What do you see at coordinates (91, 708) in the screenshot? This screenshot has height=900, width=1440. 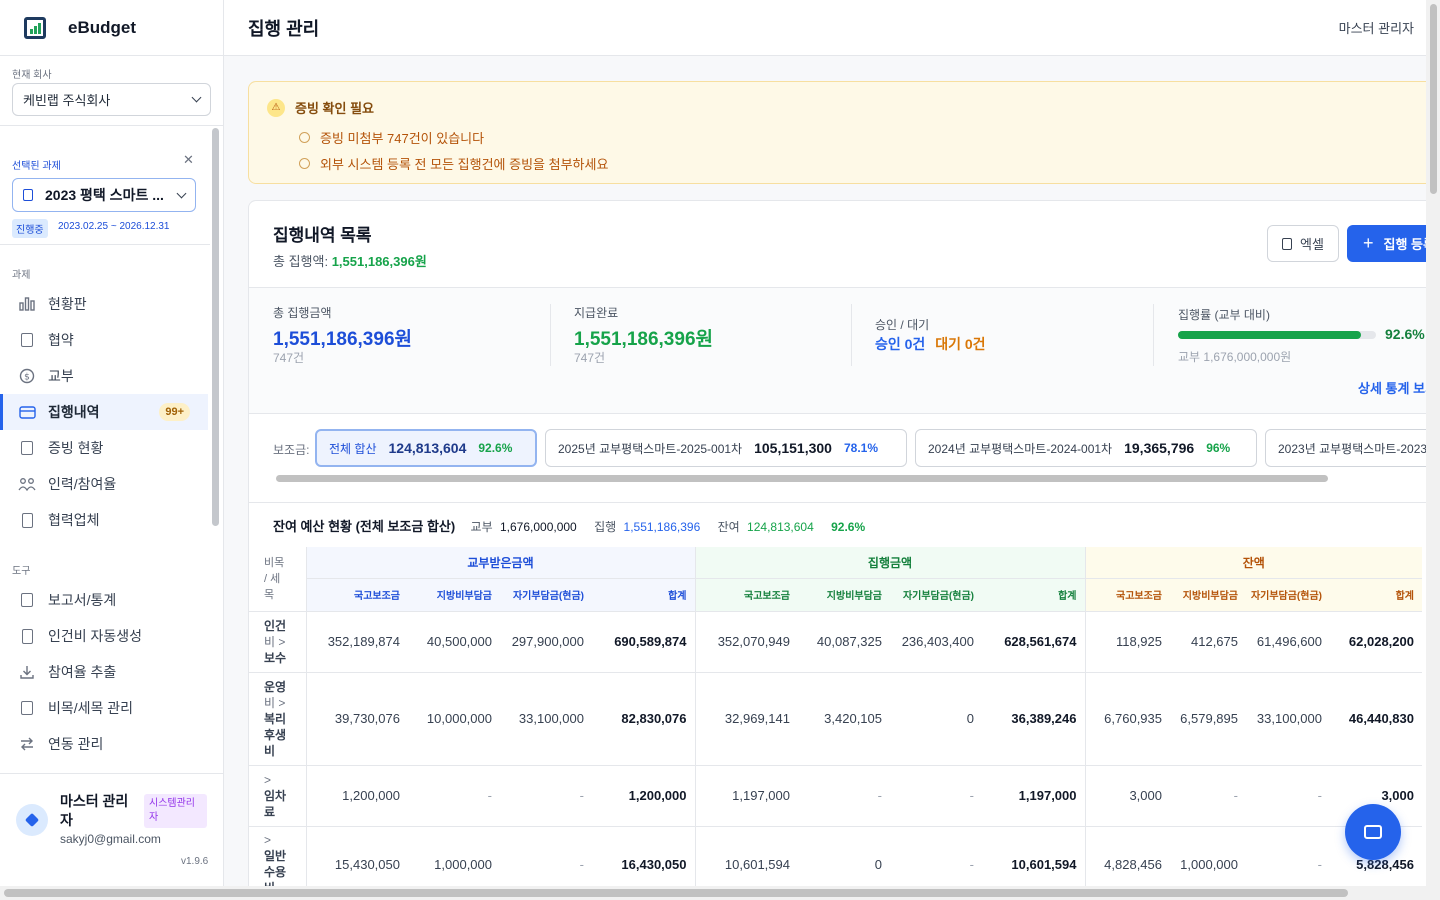 I see `sidebar-item-label: 비목/세목 관리` at bounding box center [91, 708].